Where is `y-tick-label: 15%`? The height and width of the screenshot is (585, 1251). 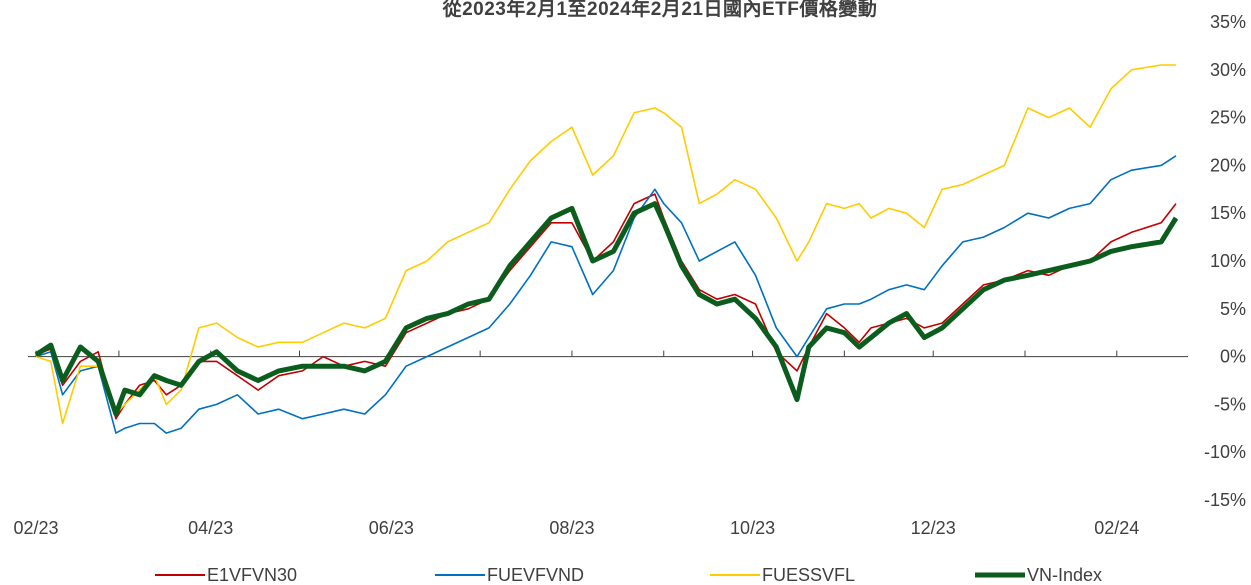 y-tick-label: 15% is located at coordinates (1228, 213).